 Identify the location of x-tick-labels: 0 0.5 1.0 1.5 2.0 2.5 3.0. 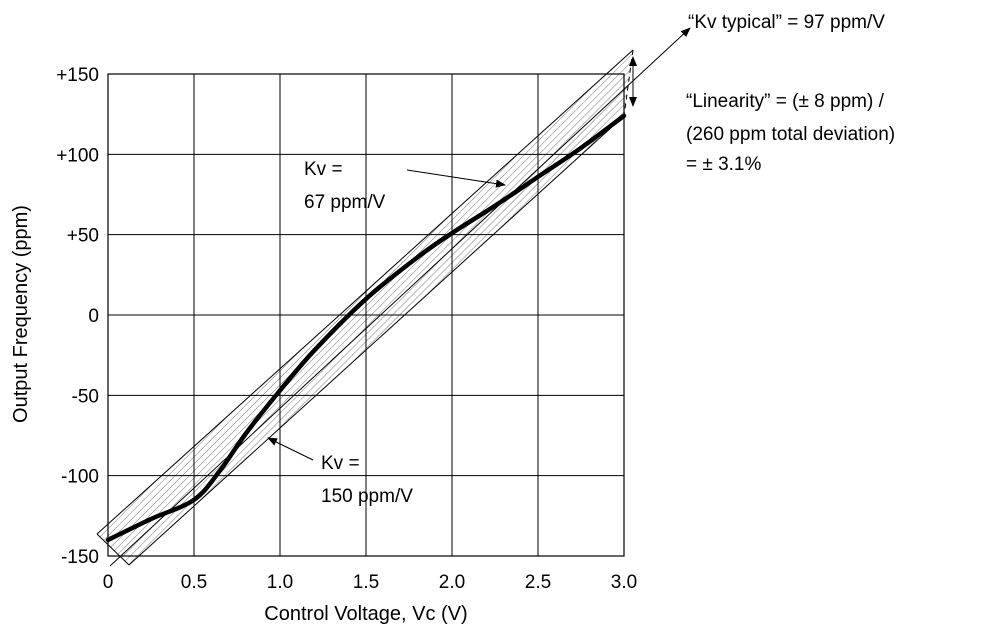
(370, 582).